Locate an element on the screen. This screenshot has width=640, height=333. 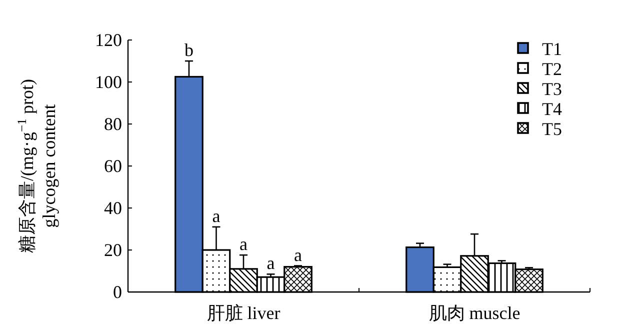
x-tick-label: 肝脏 liver is located at coordinates (243, 313).